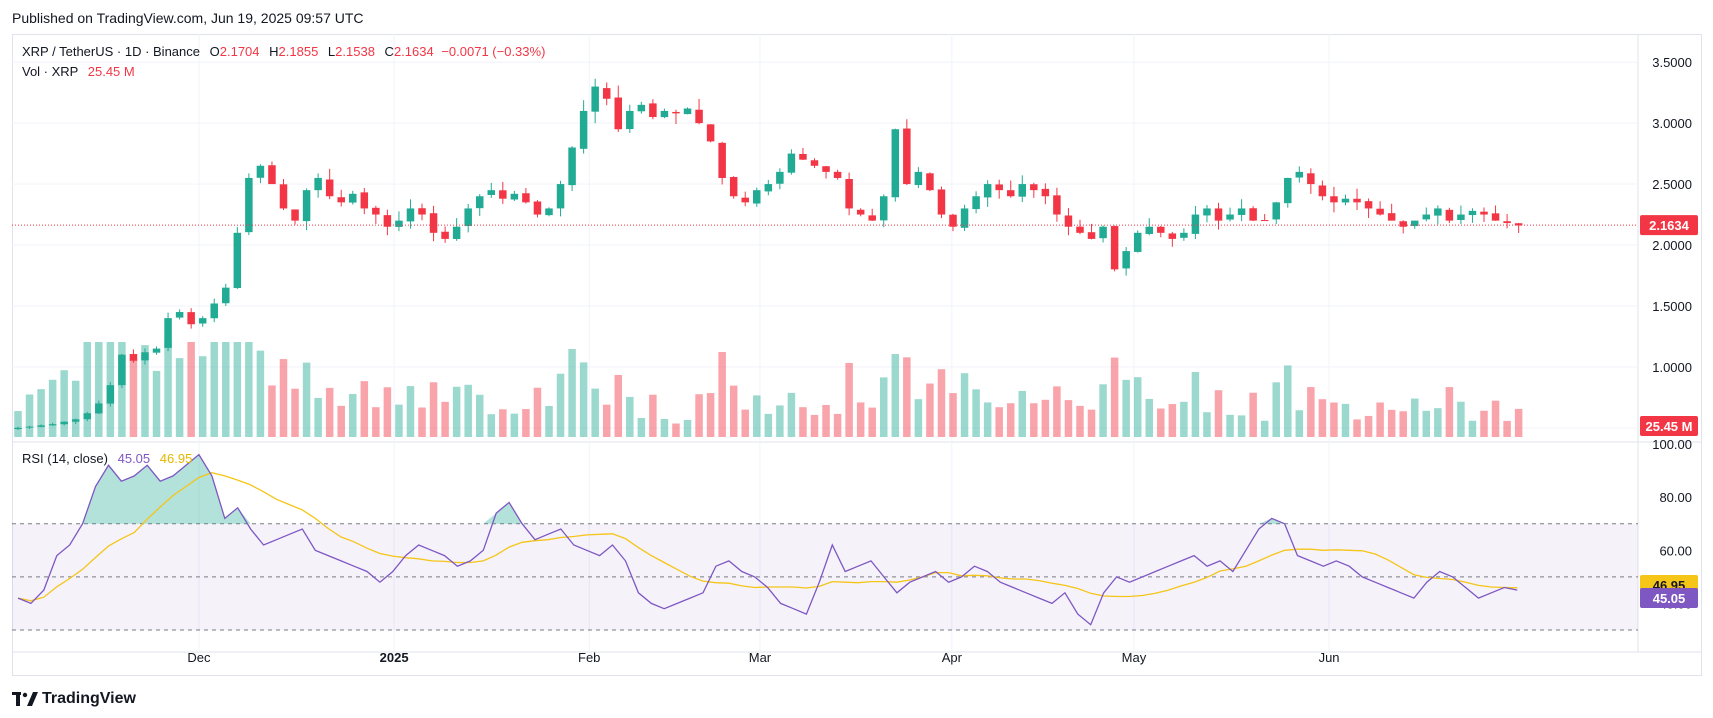 The height and width of the screenshot is (718, 1713). What do you see at coordinates (65, 458) in the screenshot?
I see `rsi-label: RSI (14, close)` at bounding box center [65, 458].